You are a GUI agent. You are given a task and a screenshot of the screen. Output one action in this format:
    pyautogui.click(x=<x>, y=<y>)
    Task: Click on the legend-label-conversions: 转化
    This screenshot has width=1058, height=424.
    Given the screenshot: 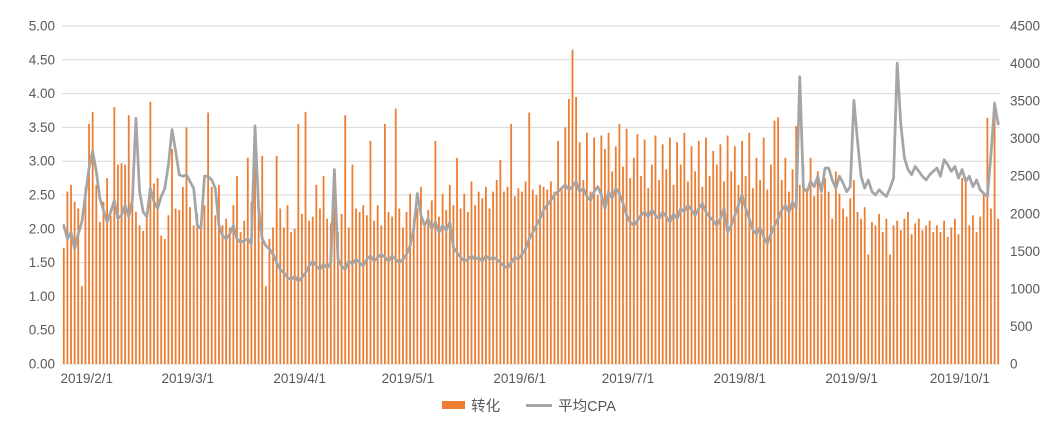 What is the action you would take?
    pyautogui.click(x=486, y=406)
    